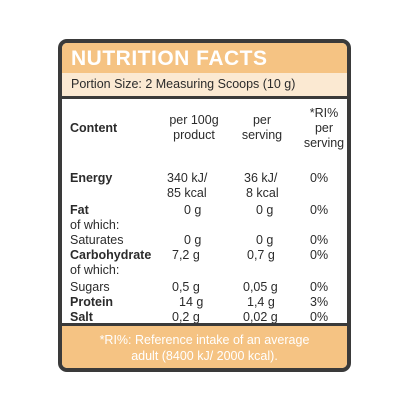 Image resolution: width=416 pixels, height=416 pixels. Describe the element at coordinates (319, 302) in the screenshot. I see `row-ri: 3%` at that location.